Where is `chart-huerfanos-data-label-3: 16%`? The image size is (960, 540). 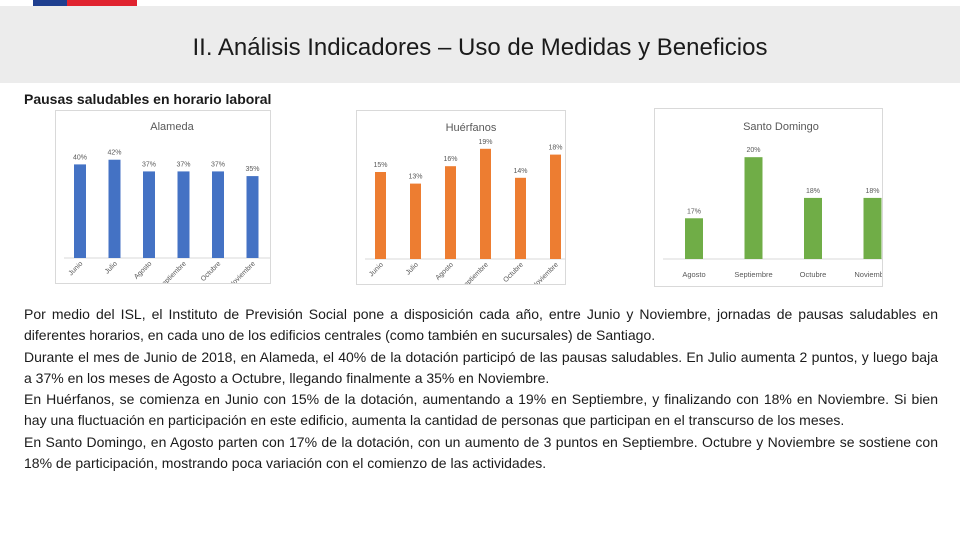
chart-huerfanos-data-label-3: 16% is located at coordinates (450, 159).